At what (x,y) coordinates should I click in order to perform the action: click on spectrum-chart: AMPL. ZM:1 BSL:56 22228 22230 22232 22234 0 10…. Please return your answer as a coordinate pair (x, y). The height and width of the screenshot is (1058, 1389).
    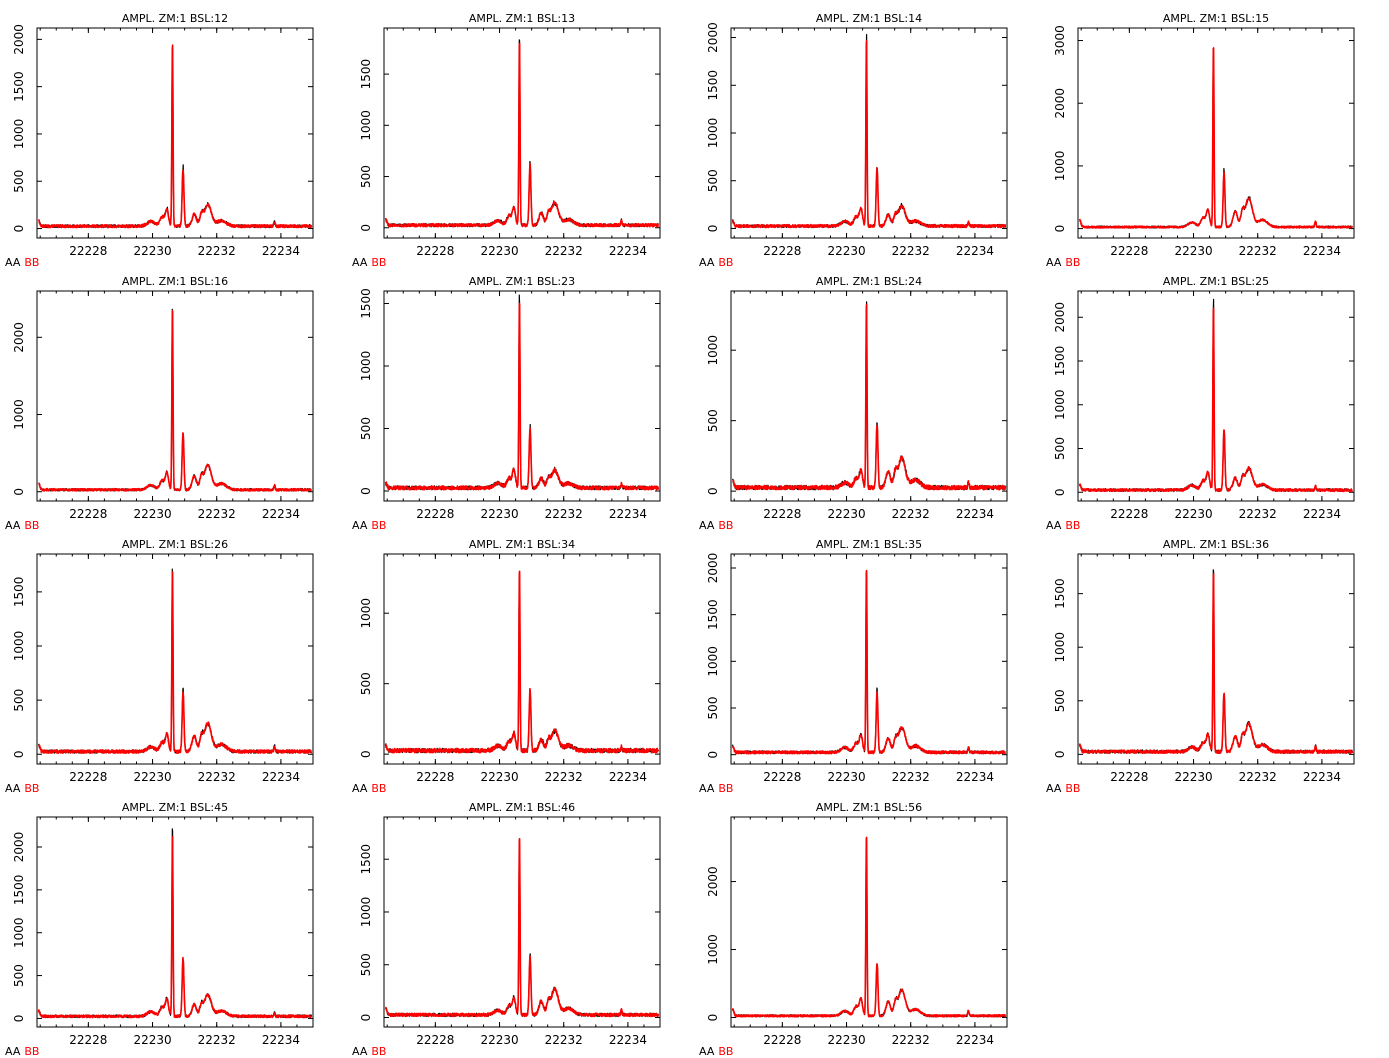
    Looking at the image, I should click on (853, 929).